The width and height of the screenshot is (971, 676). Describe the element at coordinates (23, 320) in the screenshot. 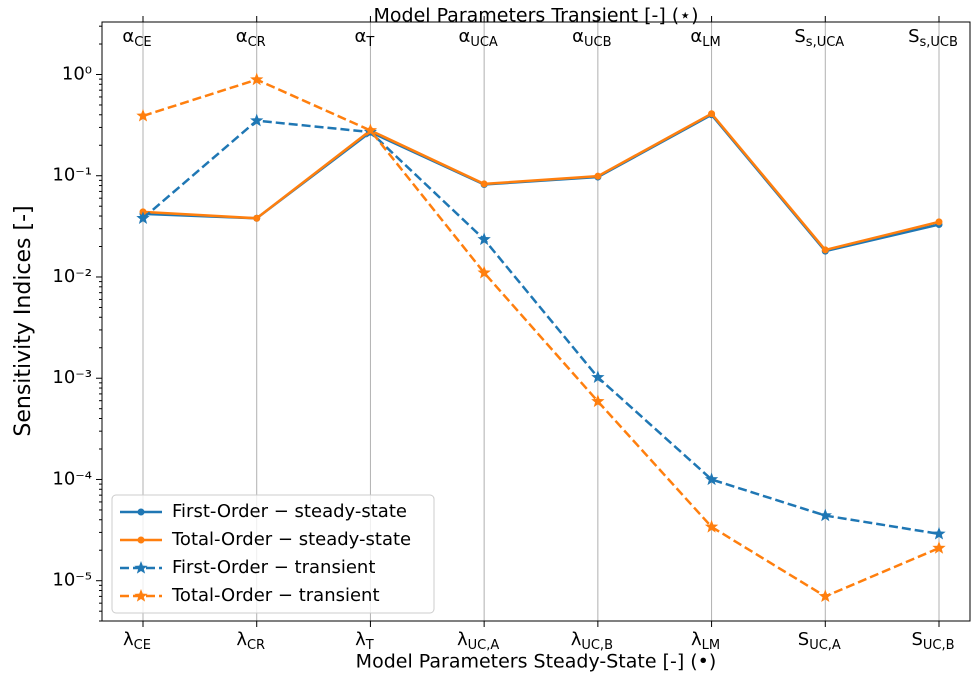

I see `y-axis-label: Sensitivity Indices [-]` at that location.